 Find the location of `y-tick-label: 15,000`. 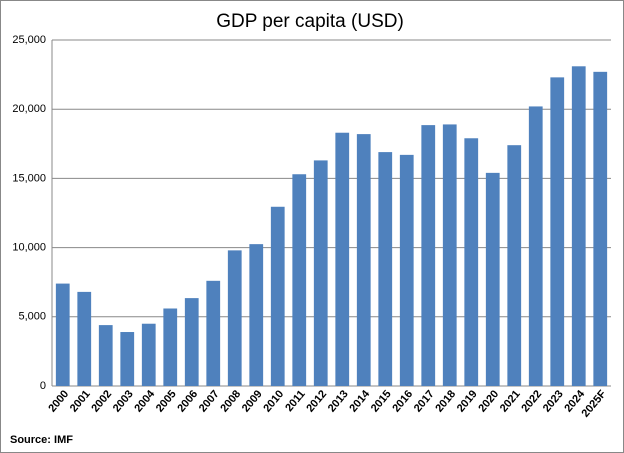

y-tick-label: 15,000 is located at coordinates (29, 178).